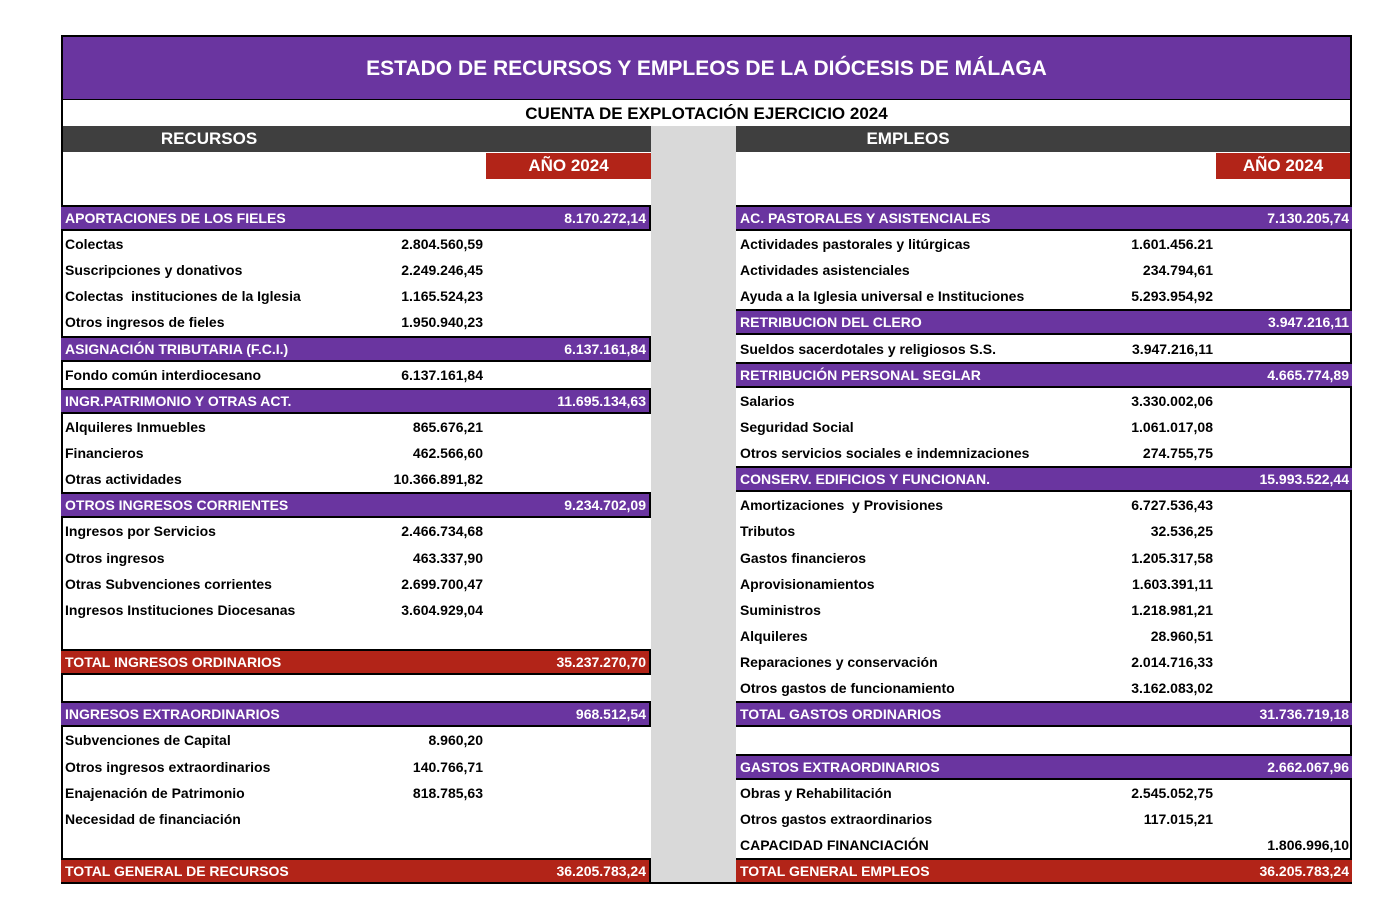  I want to click on total: 7.130.205,74, so click(1308, 218).